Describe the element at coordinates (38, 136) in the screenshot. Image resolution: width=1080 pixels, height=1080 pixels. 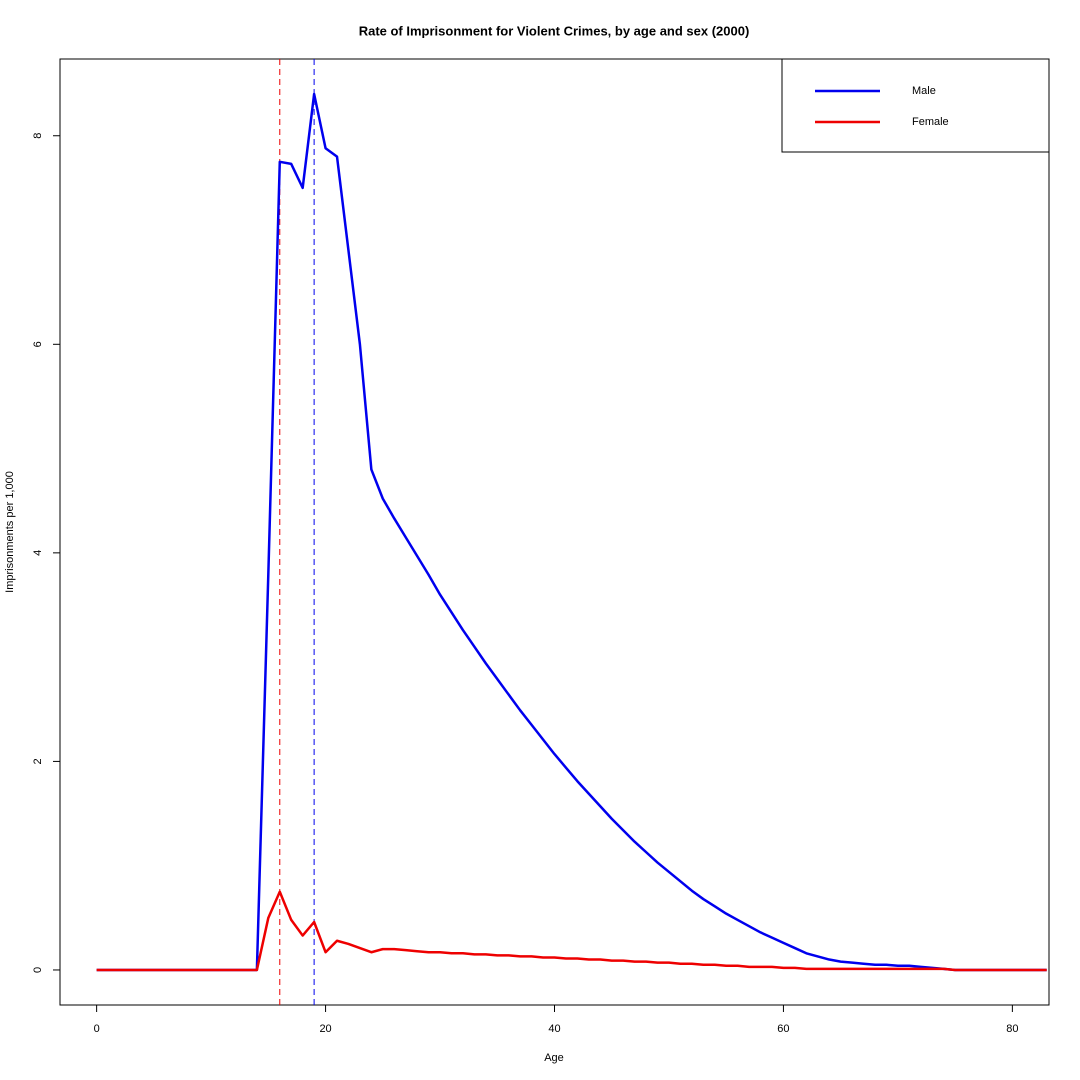
I see `y-tick-label: 8` at that location.